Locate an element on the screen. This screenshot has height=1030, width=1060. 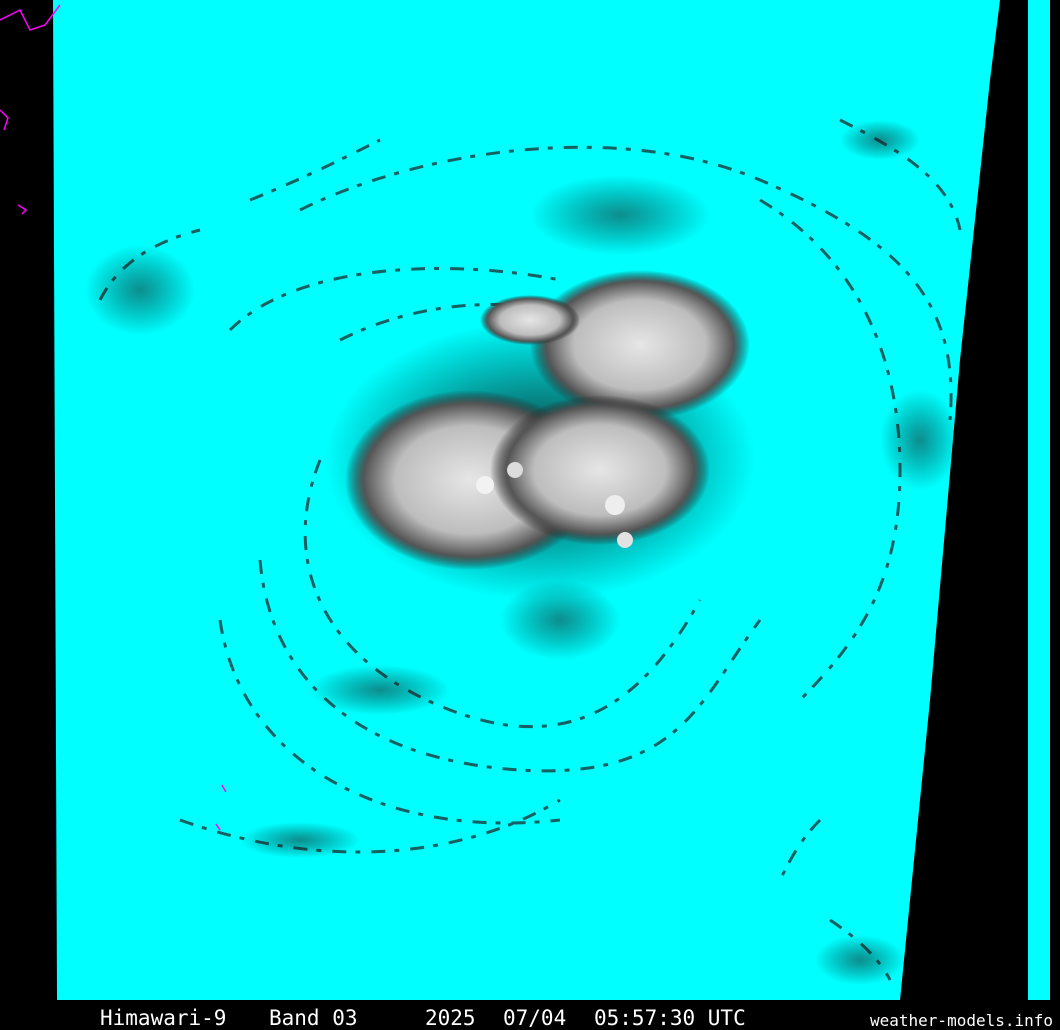
date: 07/04 is located at coordinates (534, 1018).